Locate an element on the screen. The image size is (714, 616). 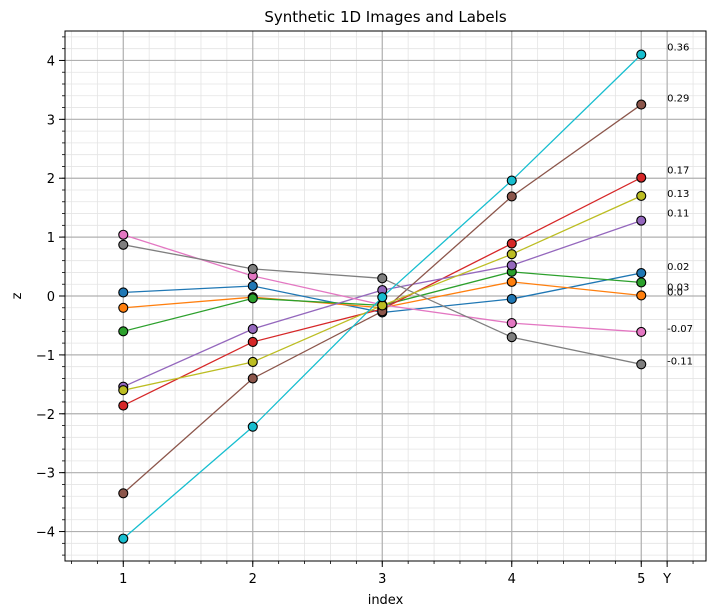
value-label: 0.0 is located at coordinates (675, 292).